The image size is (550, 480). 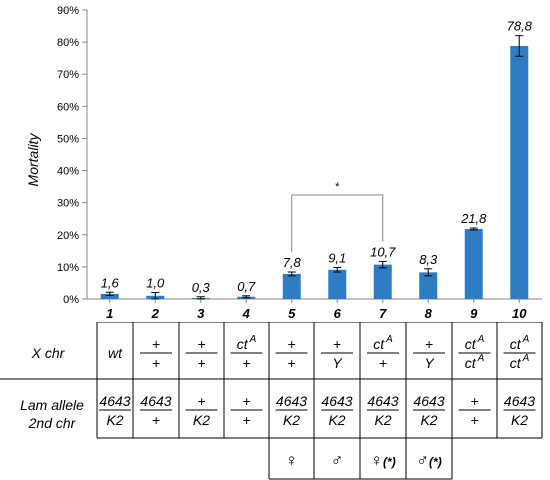 What do you see at coordinates (292, 313) in the screenshot?
I see `x-tick-label-5: 5` at bounding box center [292, 313].